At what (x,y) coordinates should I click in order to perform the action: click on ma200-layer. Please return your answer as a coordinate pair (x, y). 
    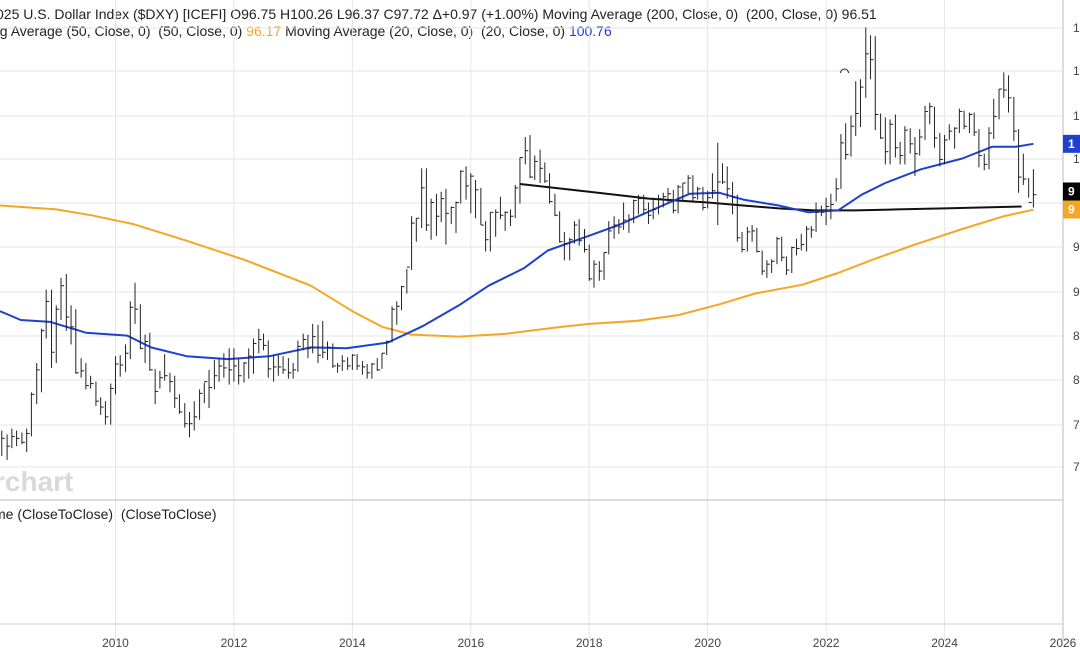
    Looking at the image, I should click on (770, 197).